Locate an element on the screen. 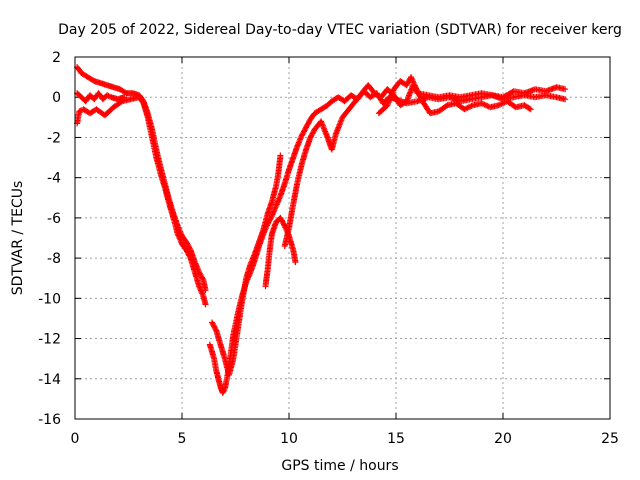 The height and width of the screenshot is (480, 640). y-tick-label: -12 is located at coordinates (49, 340).